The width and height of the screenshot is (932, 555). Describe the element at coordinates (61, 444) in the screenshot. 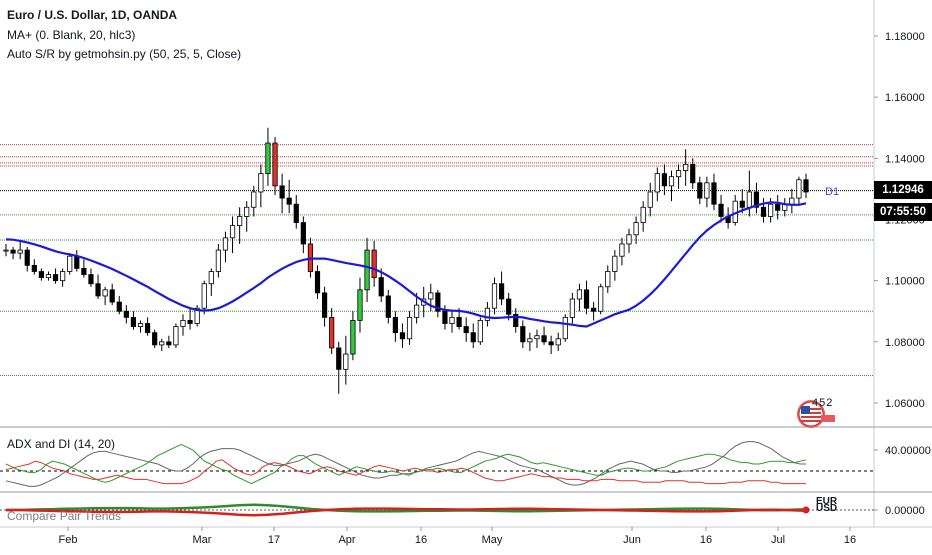

I see `adx-indicator-label: ADX and DI (14, 20)` at that location.